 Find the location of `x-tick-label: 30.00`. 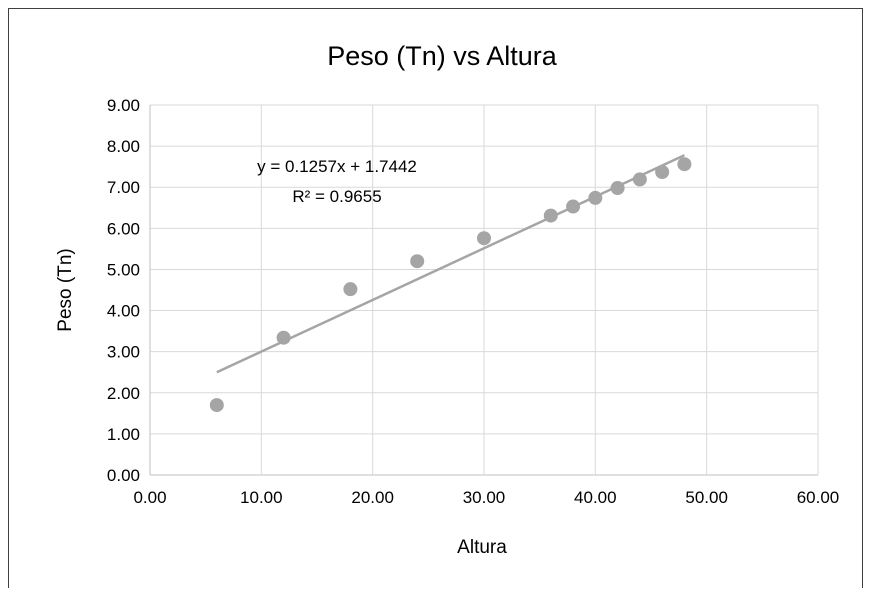

x-tick-label: 30.00 is located at coordinates (484, 497).